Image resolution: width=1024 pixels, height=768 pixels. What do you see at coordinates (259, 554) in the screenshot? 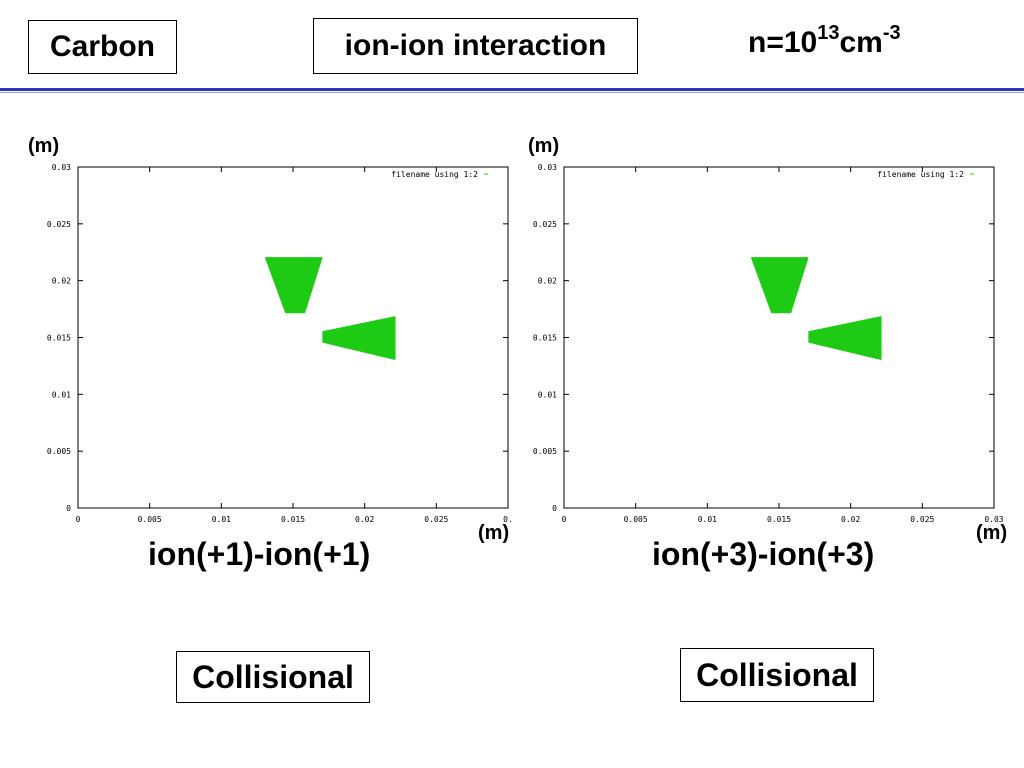
I see `caption-left: ion(+1)-ion(+1)` at bounding box center [259, 554].